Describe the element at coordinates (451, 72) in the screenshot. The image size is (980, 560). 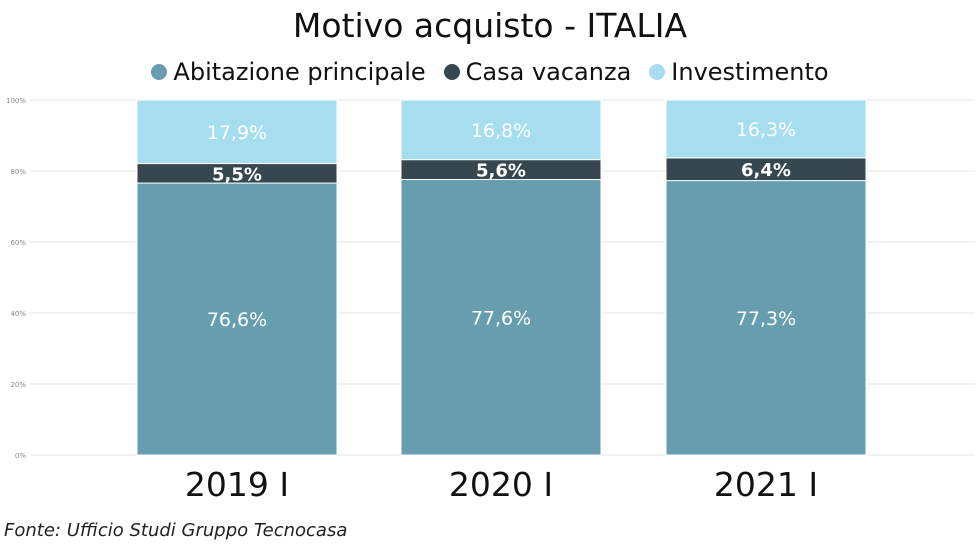
I see `legend-marker-casa-vacanza` at that location.